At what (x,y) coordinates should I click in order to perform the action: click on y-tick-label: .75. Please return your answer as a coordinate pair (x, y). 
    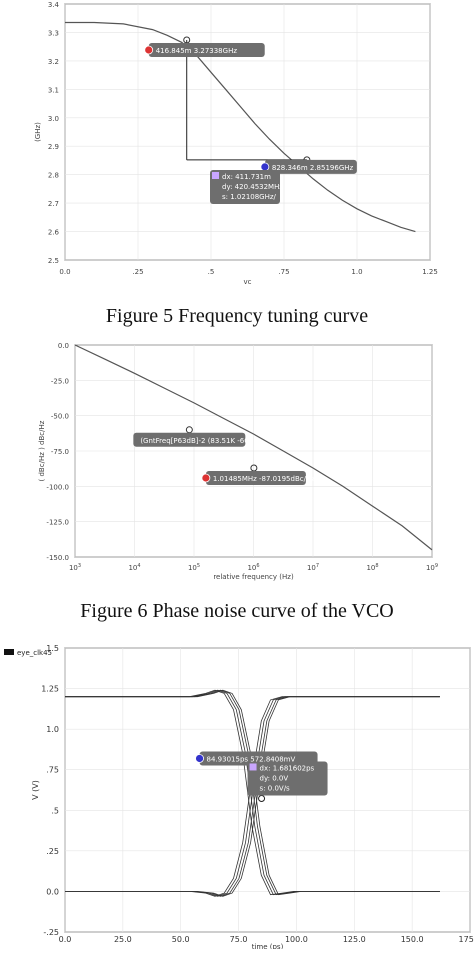
    Looking at the image, I should click on (52, 770).